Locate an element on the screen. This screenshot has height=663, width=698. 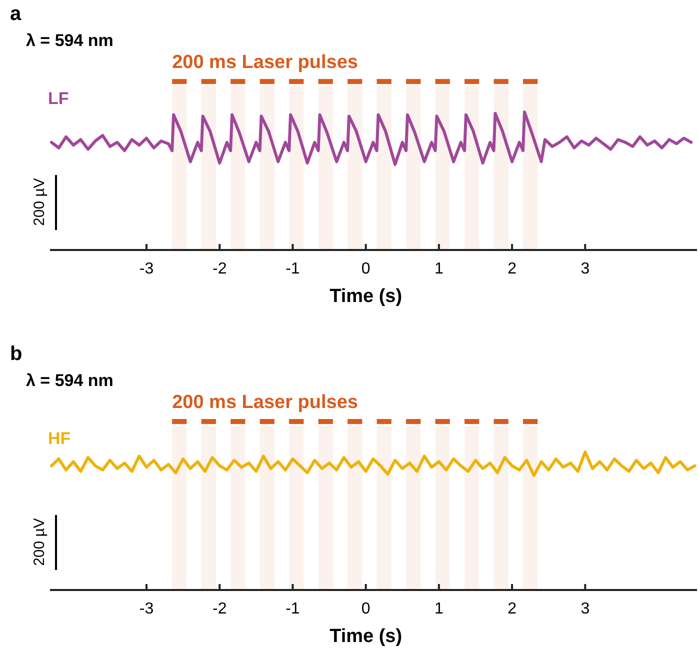
series-label: HF is located at coordinates (59, 438).